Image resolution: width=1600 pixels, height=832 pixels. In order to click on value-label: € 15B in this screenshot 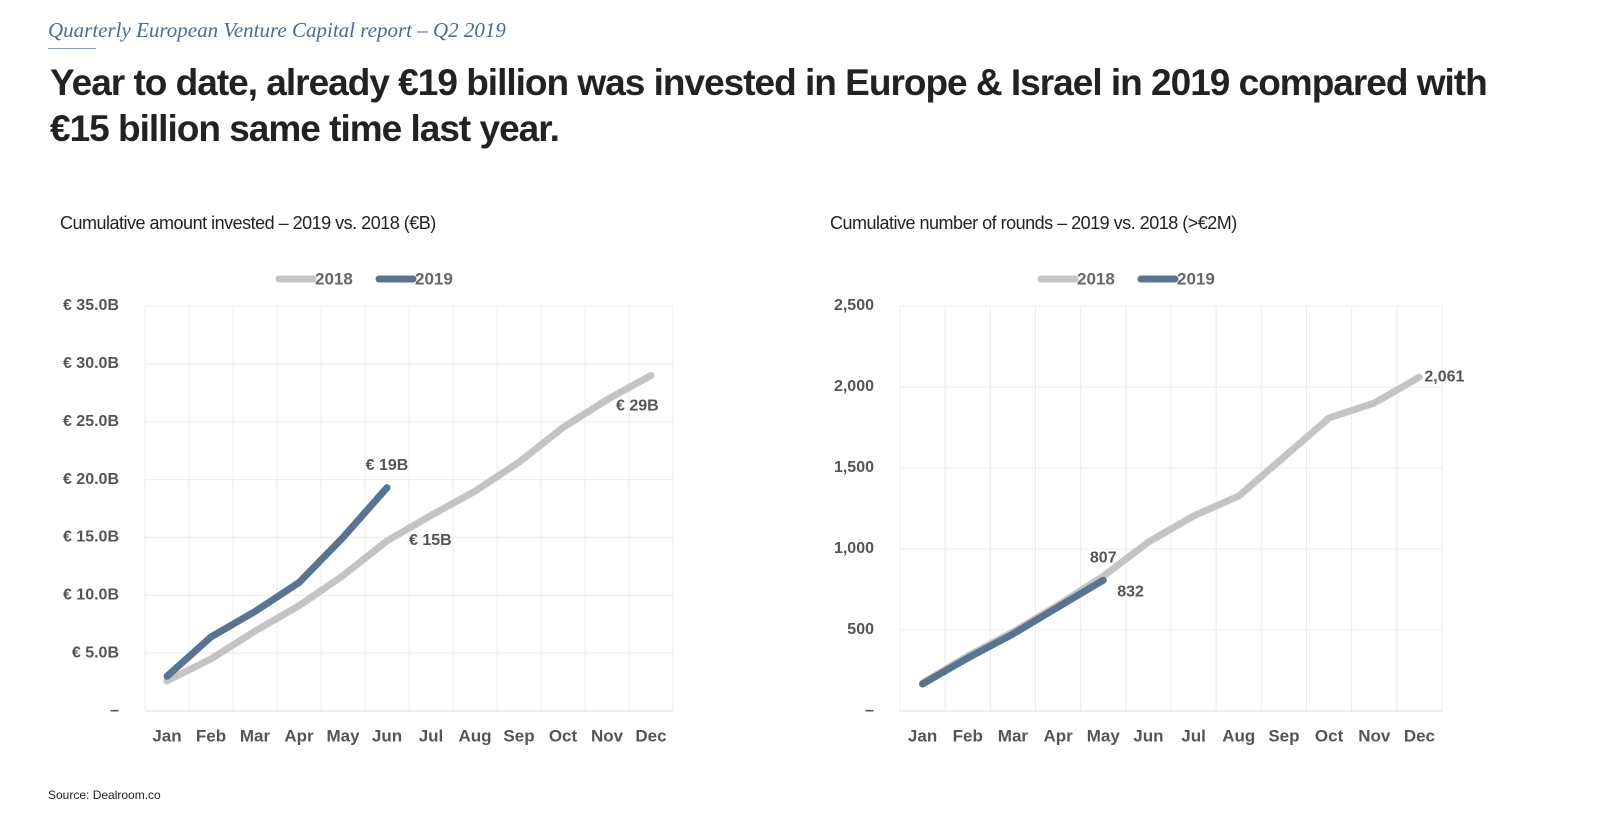, I will do `click(430, 540)`.